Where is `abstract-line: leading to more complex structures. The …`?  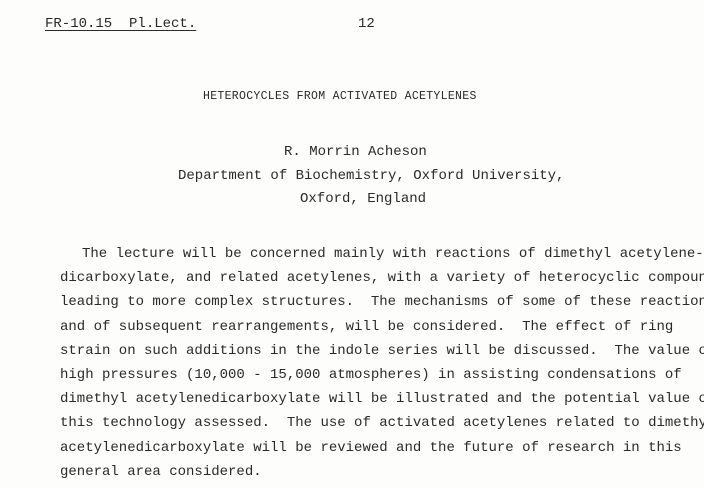 abstract-line: leading to more complex structures. The … is located at coordinates (382, 302).